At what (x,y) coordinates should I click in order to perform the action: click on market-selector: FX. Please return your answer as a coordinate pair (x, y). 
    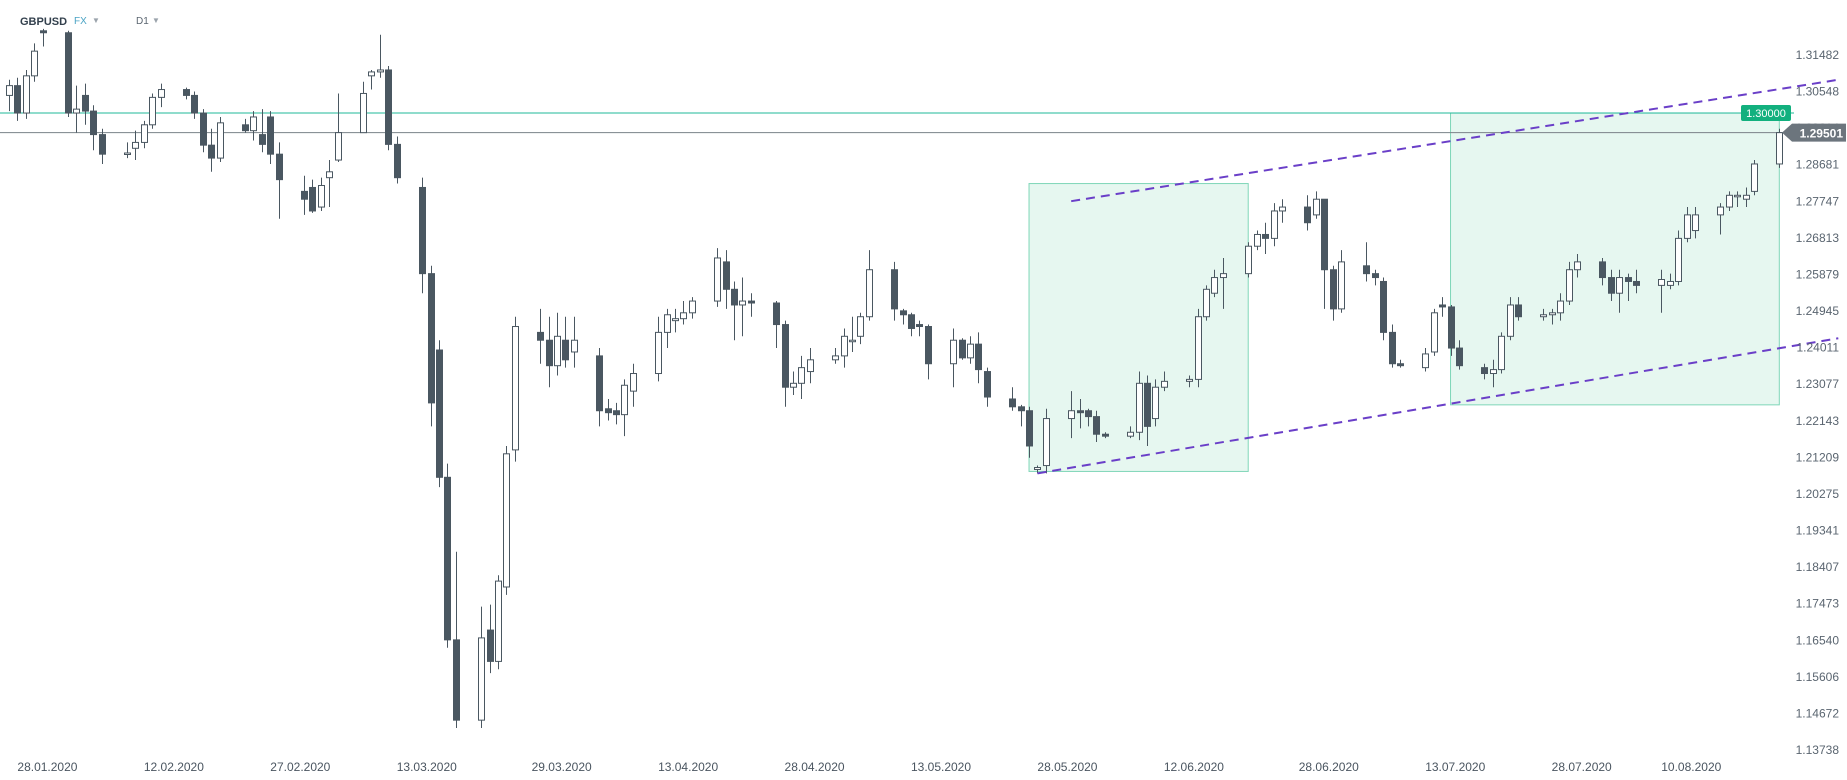
    Looking at the image, I should click on (80, 21).